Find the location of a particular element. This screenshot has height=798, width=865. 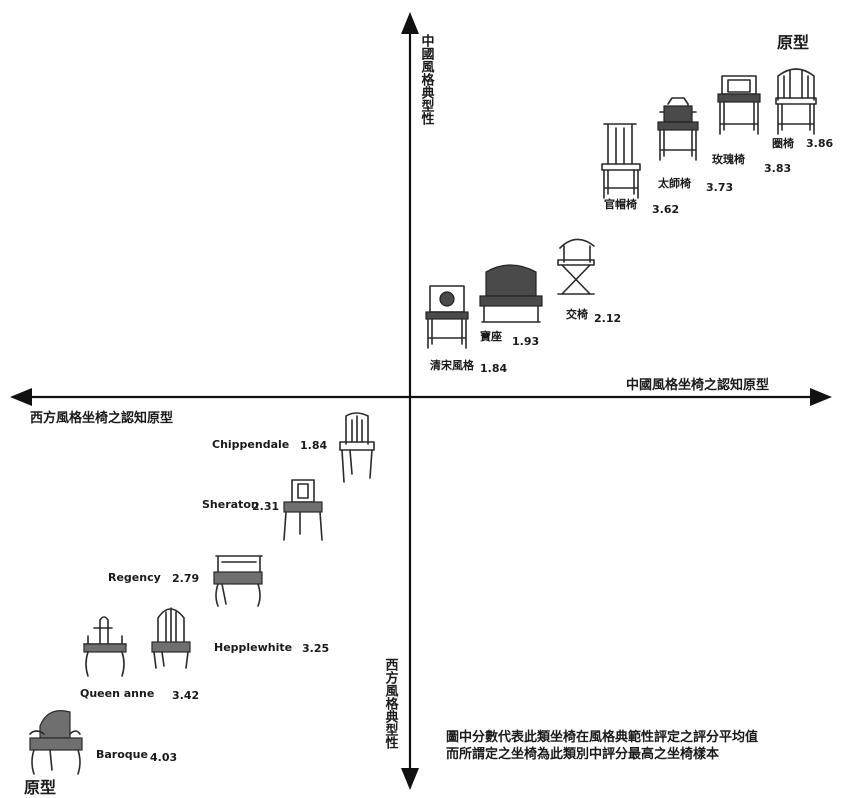

svg-text: 圖中分數代表此類坐椅在風格典範性評定之評分平均值 is located at coordinates (602, 737).